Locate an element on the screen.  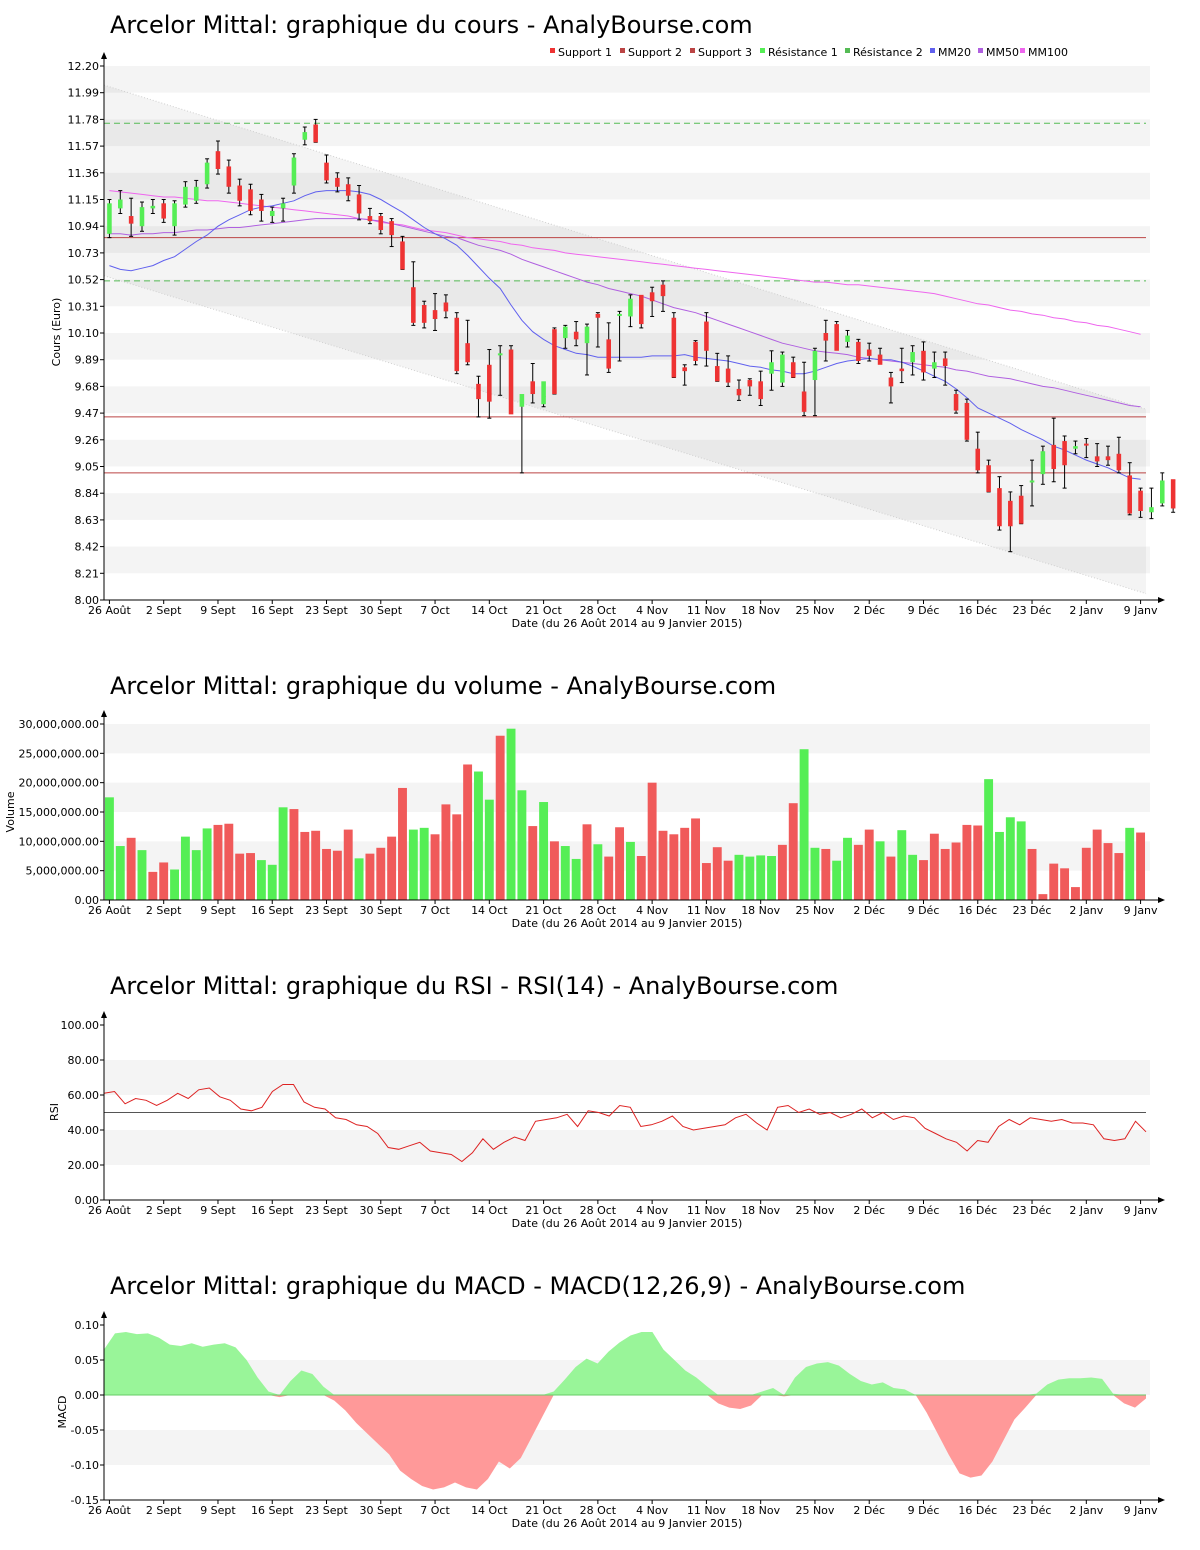
rsi-x-tick-label: 16 Déc is located at coordinates (977, 1210).